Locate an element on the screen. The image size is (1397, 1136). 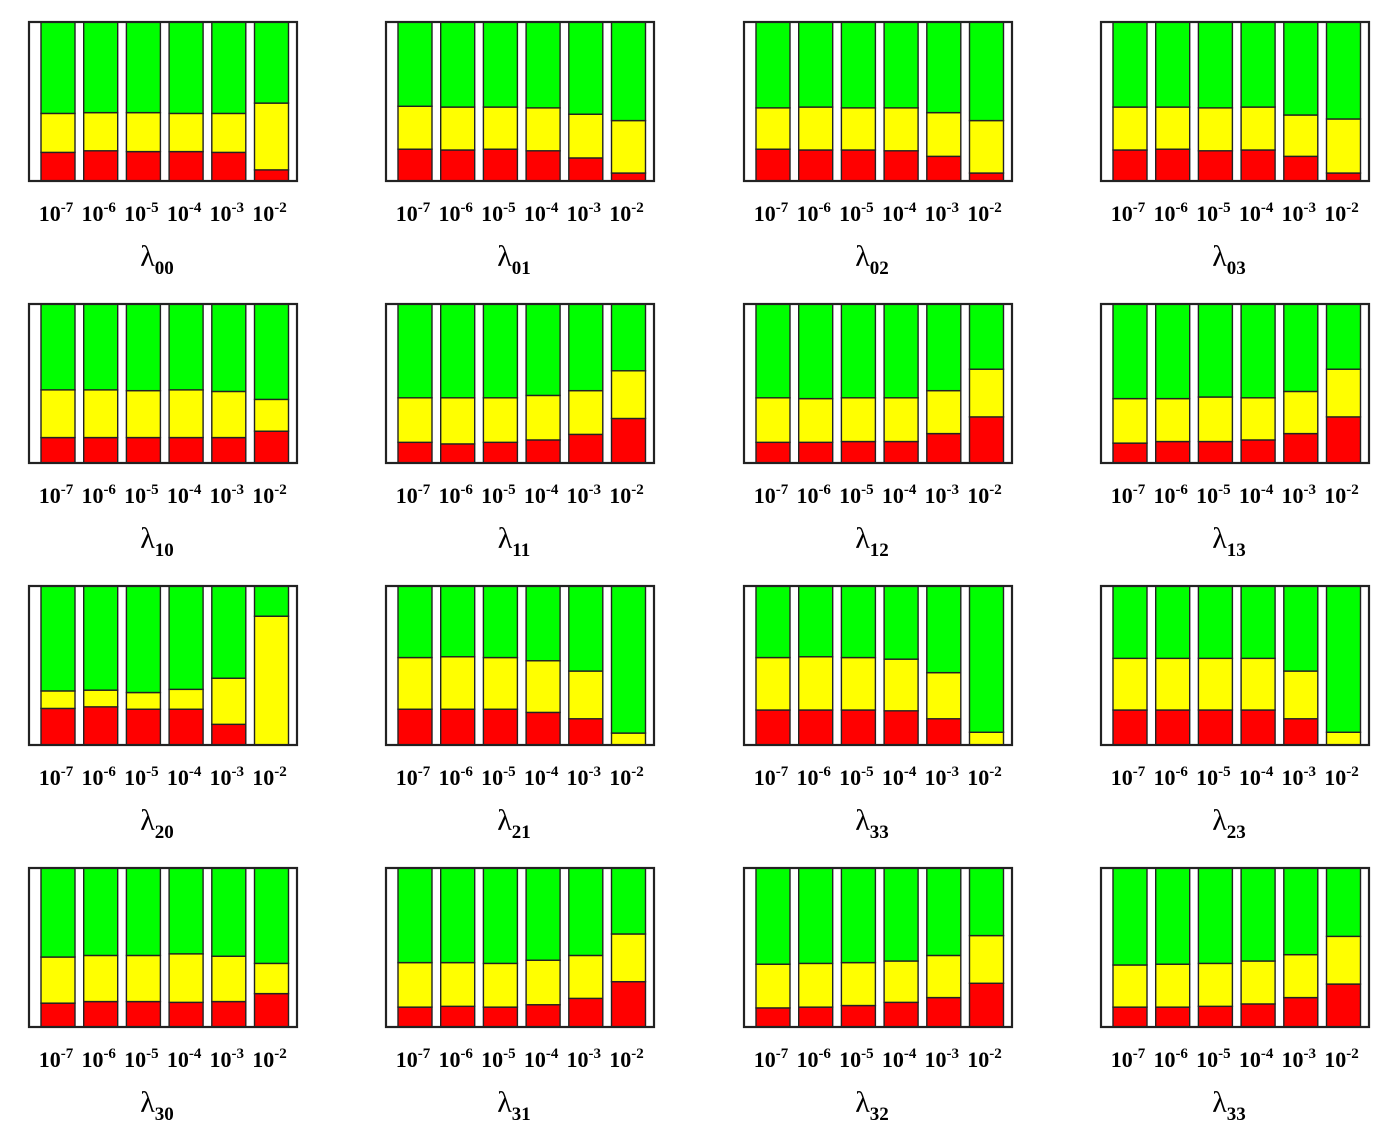
subplot-2-0: 10⁻⁷ 10⁻⁶ 10⁻⁵ 10⁻⁴ 10⁻³ 10⁻² λ20 is located at coordinates (163, 713).